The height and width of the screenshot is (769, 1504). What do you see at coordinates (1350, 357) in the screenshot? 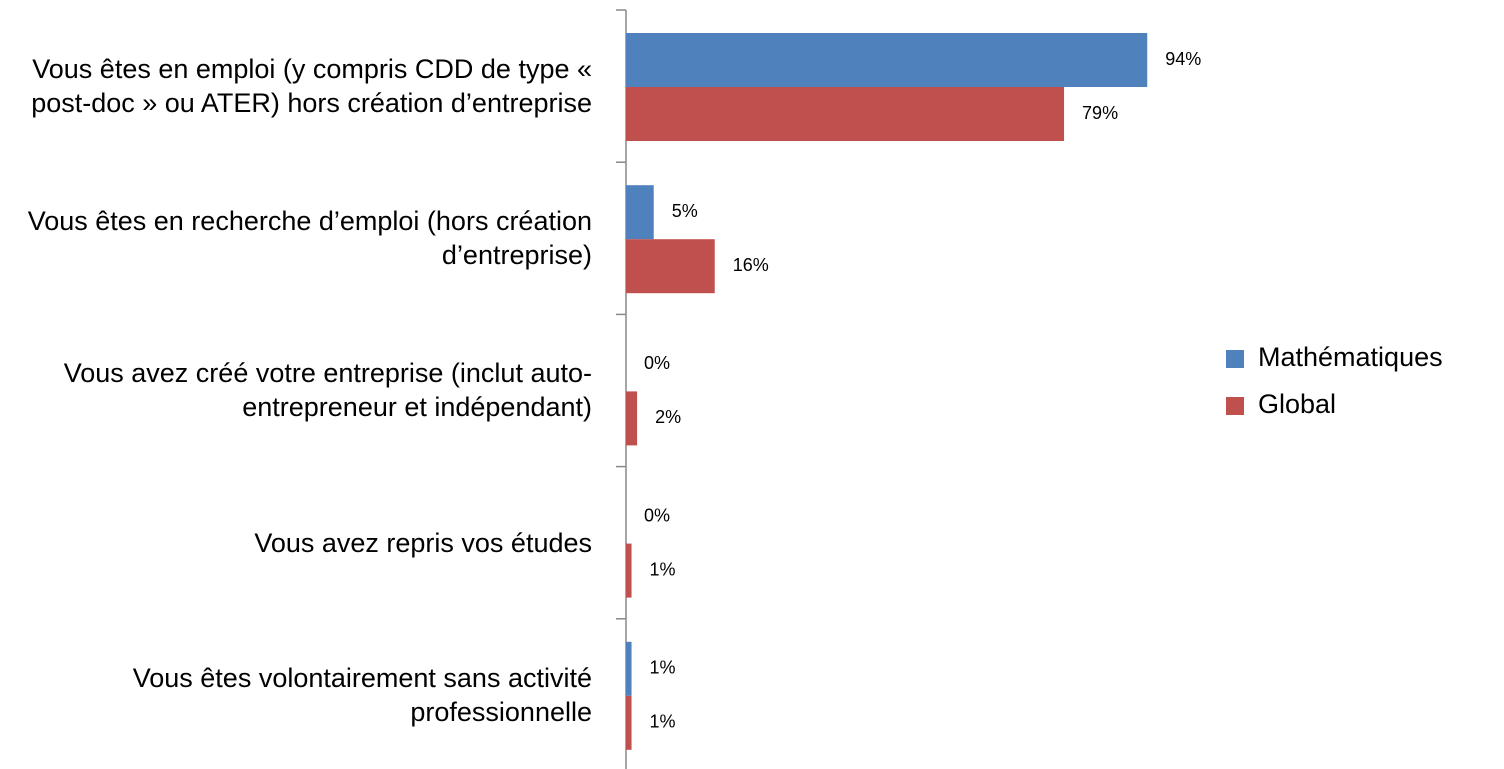
I see `legend-label: Mathématiques` at bounding box center [1350, 357].